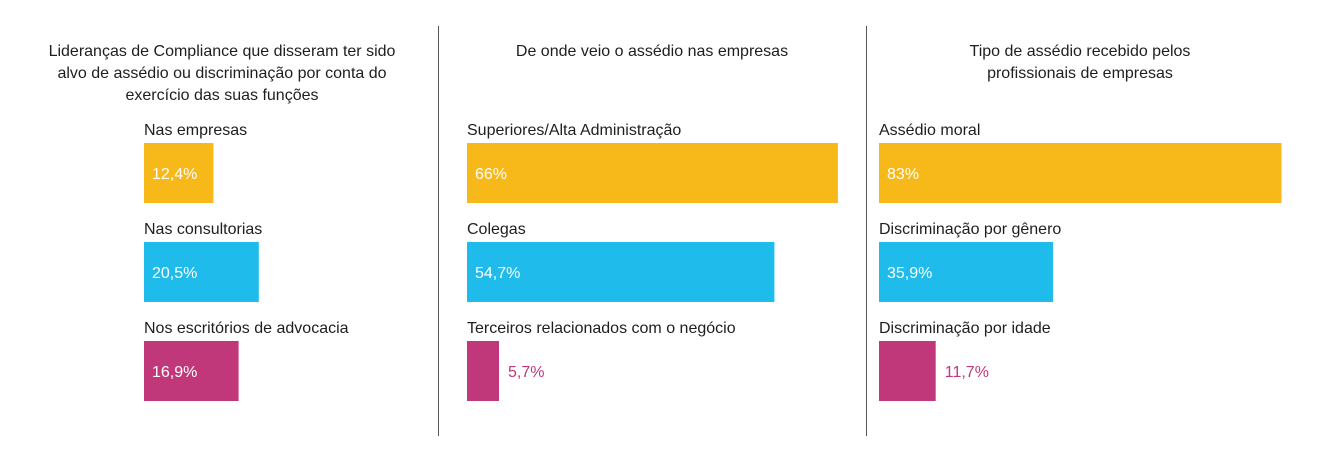  I want to click on value-label-2-3: 5,7%, so click(526, 372).